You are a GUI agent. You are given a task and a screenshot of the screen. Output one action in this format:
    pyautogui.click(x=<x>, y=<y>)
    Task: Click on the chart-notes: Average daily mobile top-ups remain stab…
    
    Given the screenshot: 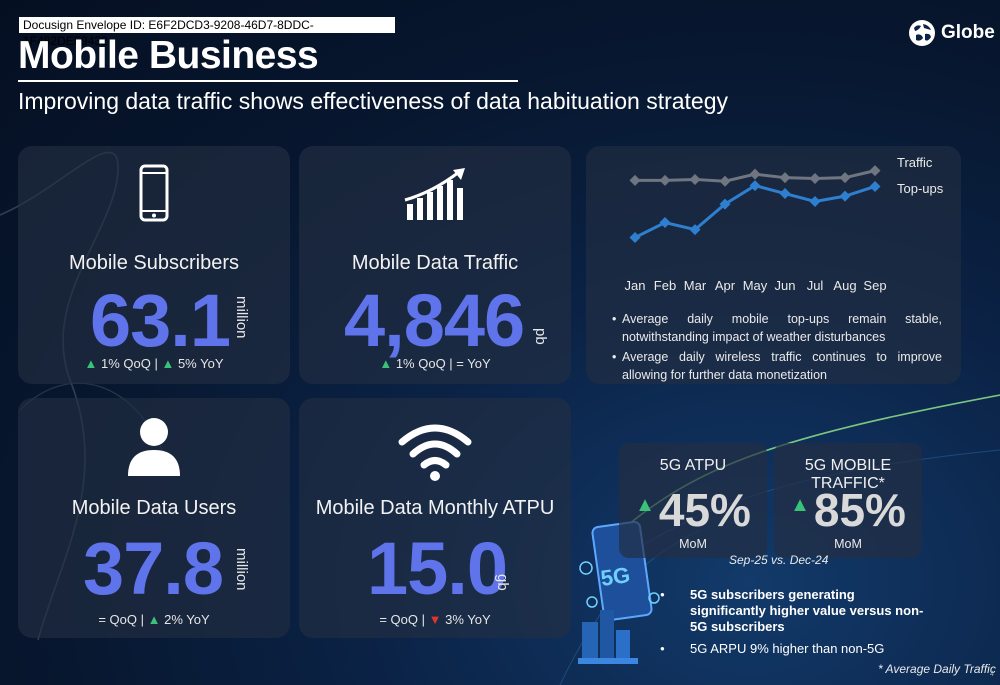 What is the action you would take?
    pyautogui.click(x=777, y=348)
    